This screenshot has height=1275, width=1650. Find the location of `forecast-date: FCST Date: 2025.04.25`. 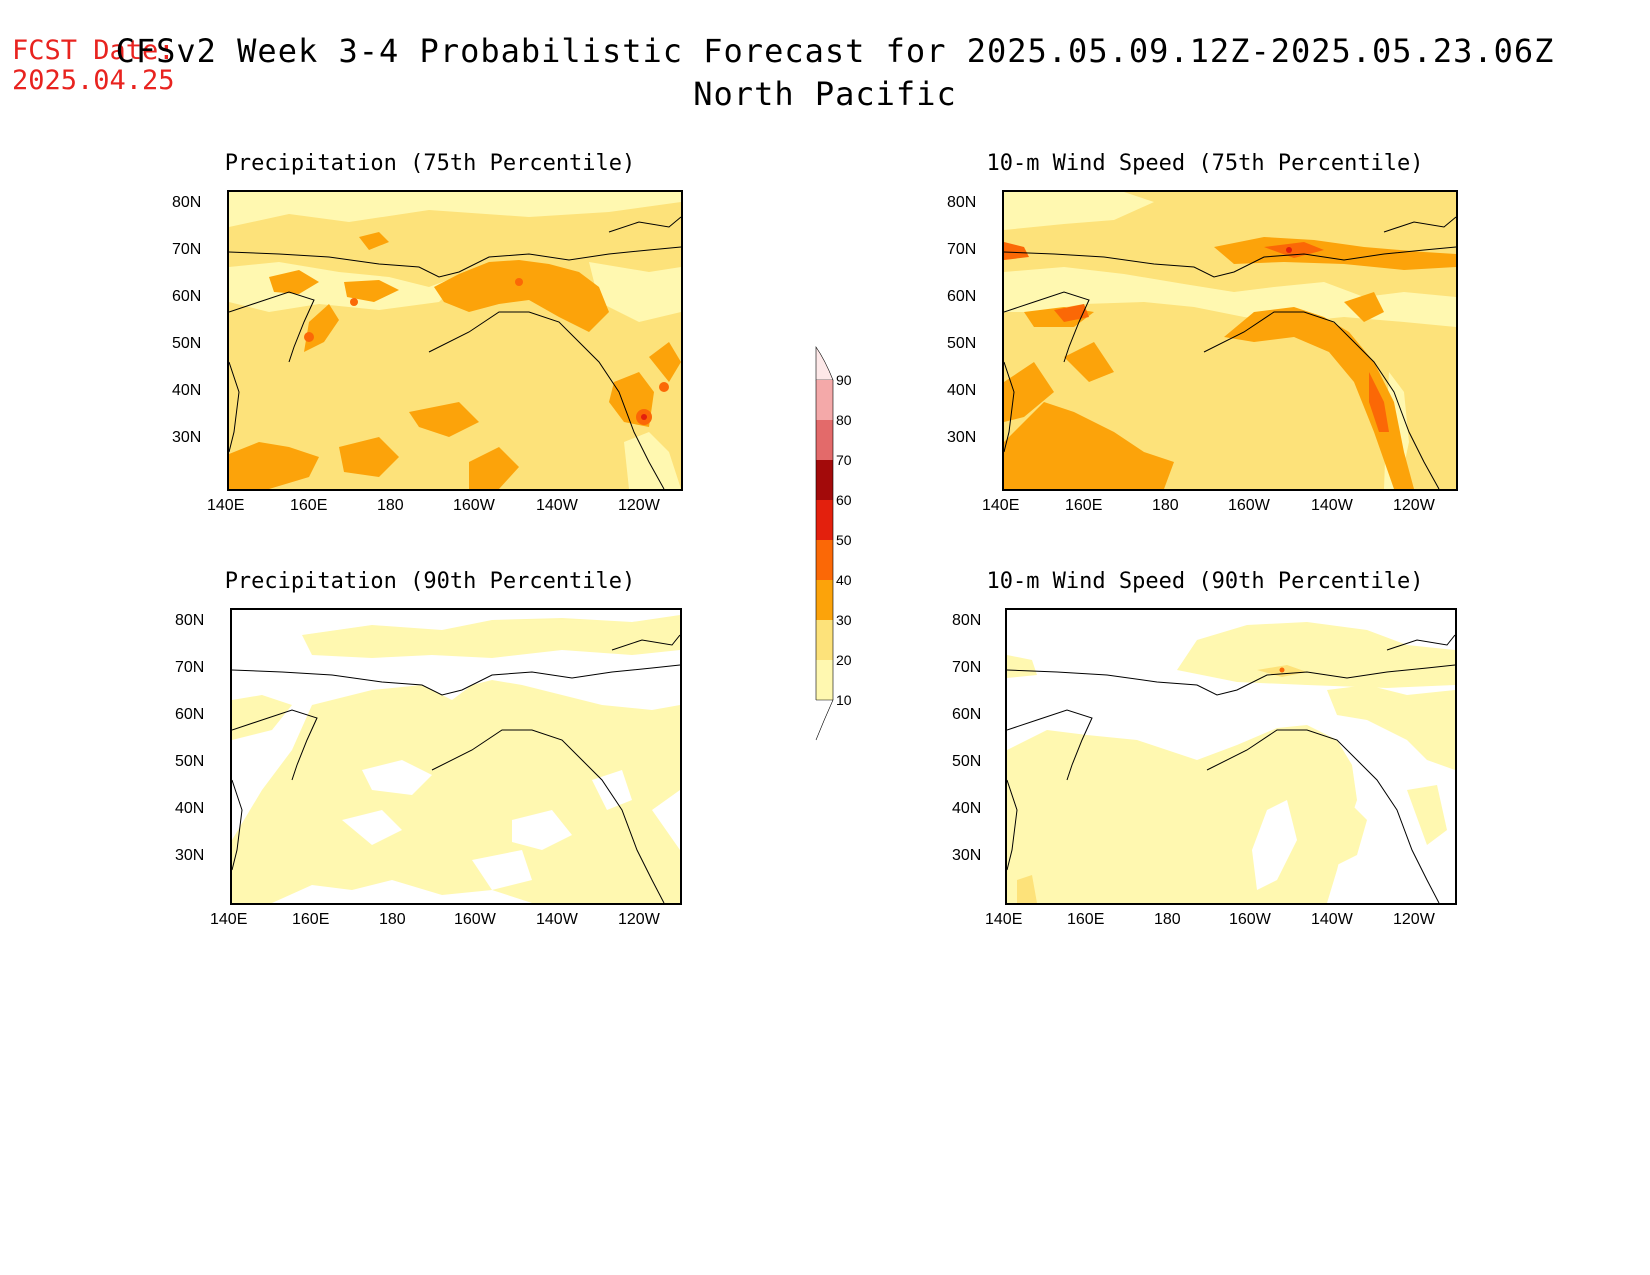

forecast-date: FCST Date: 2025.04.25 is located at coordinates (93, 66).